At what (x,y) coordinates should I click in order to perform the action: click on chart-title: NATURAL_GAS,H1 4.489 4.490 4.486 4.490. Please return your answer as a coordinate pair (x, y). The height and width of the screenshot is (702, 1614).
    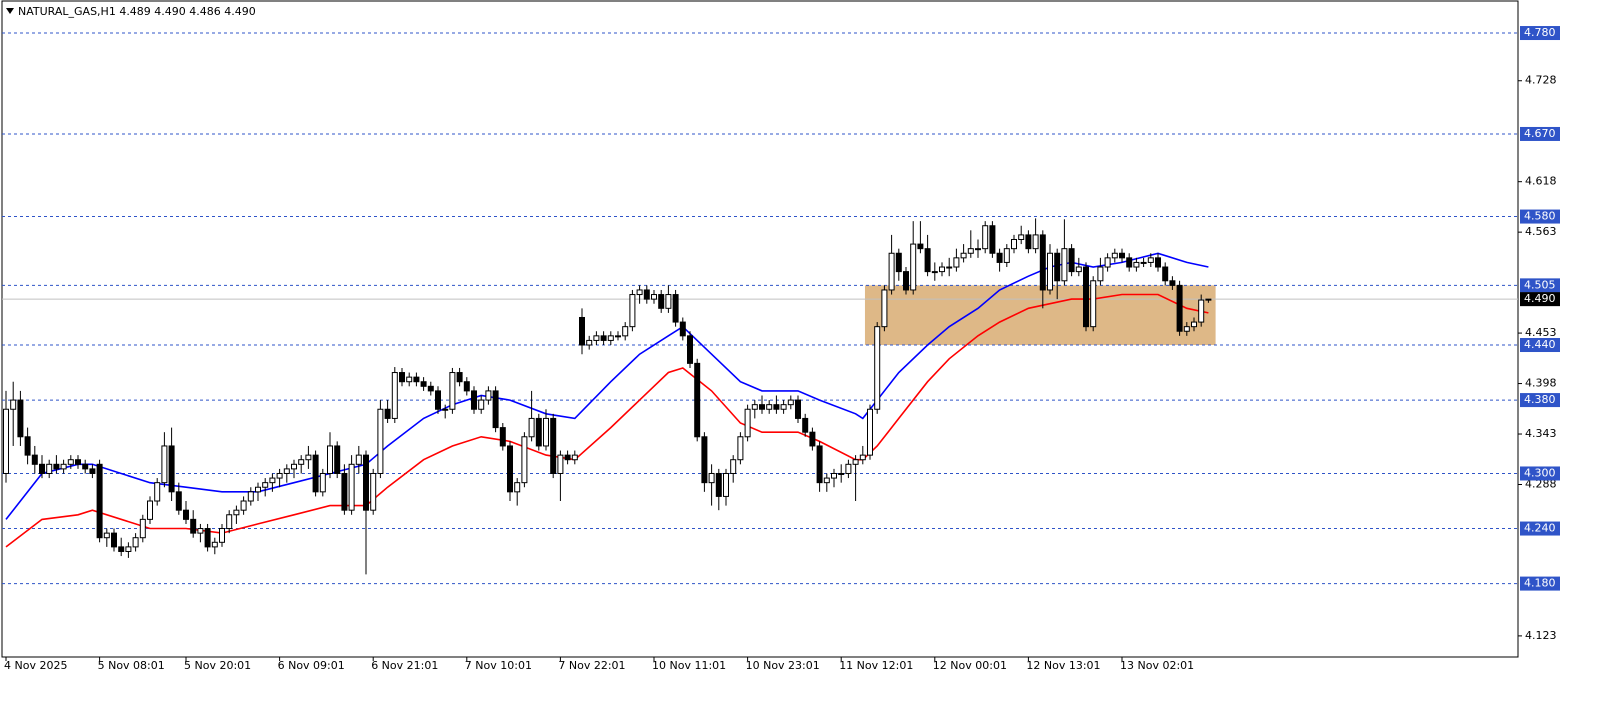
    Looking at the image, I should click on (137, 11).